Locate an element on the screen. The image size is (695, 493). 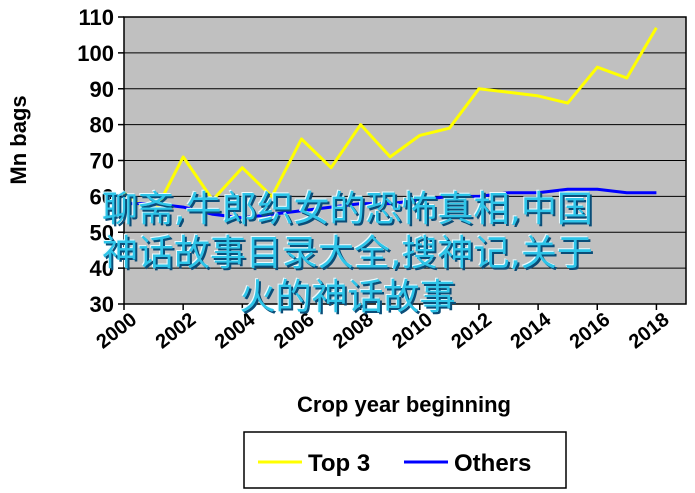
overlay-line-2: 神话故事目录大全,搜神记,关于 is located at coordinates (347, 253).